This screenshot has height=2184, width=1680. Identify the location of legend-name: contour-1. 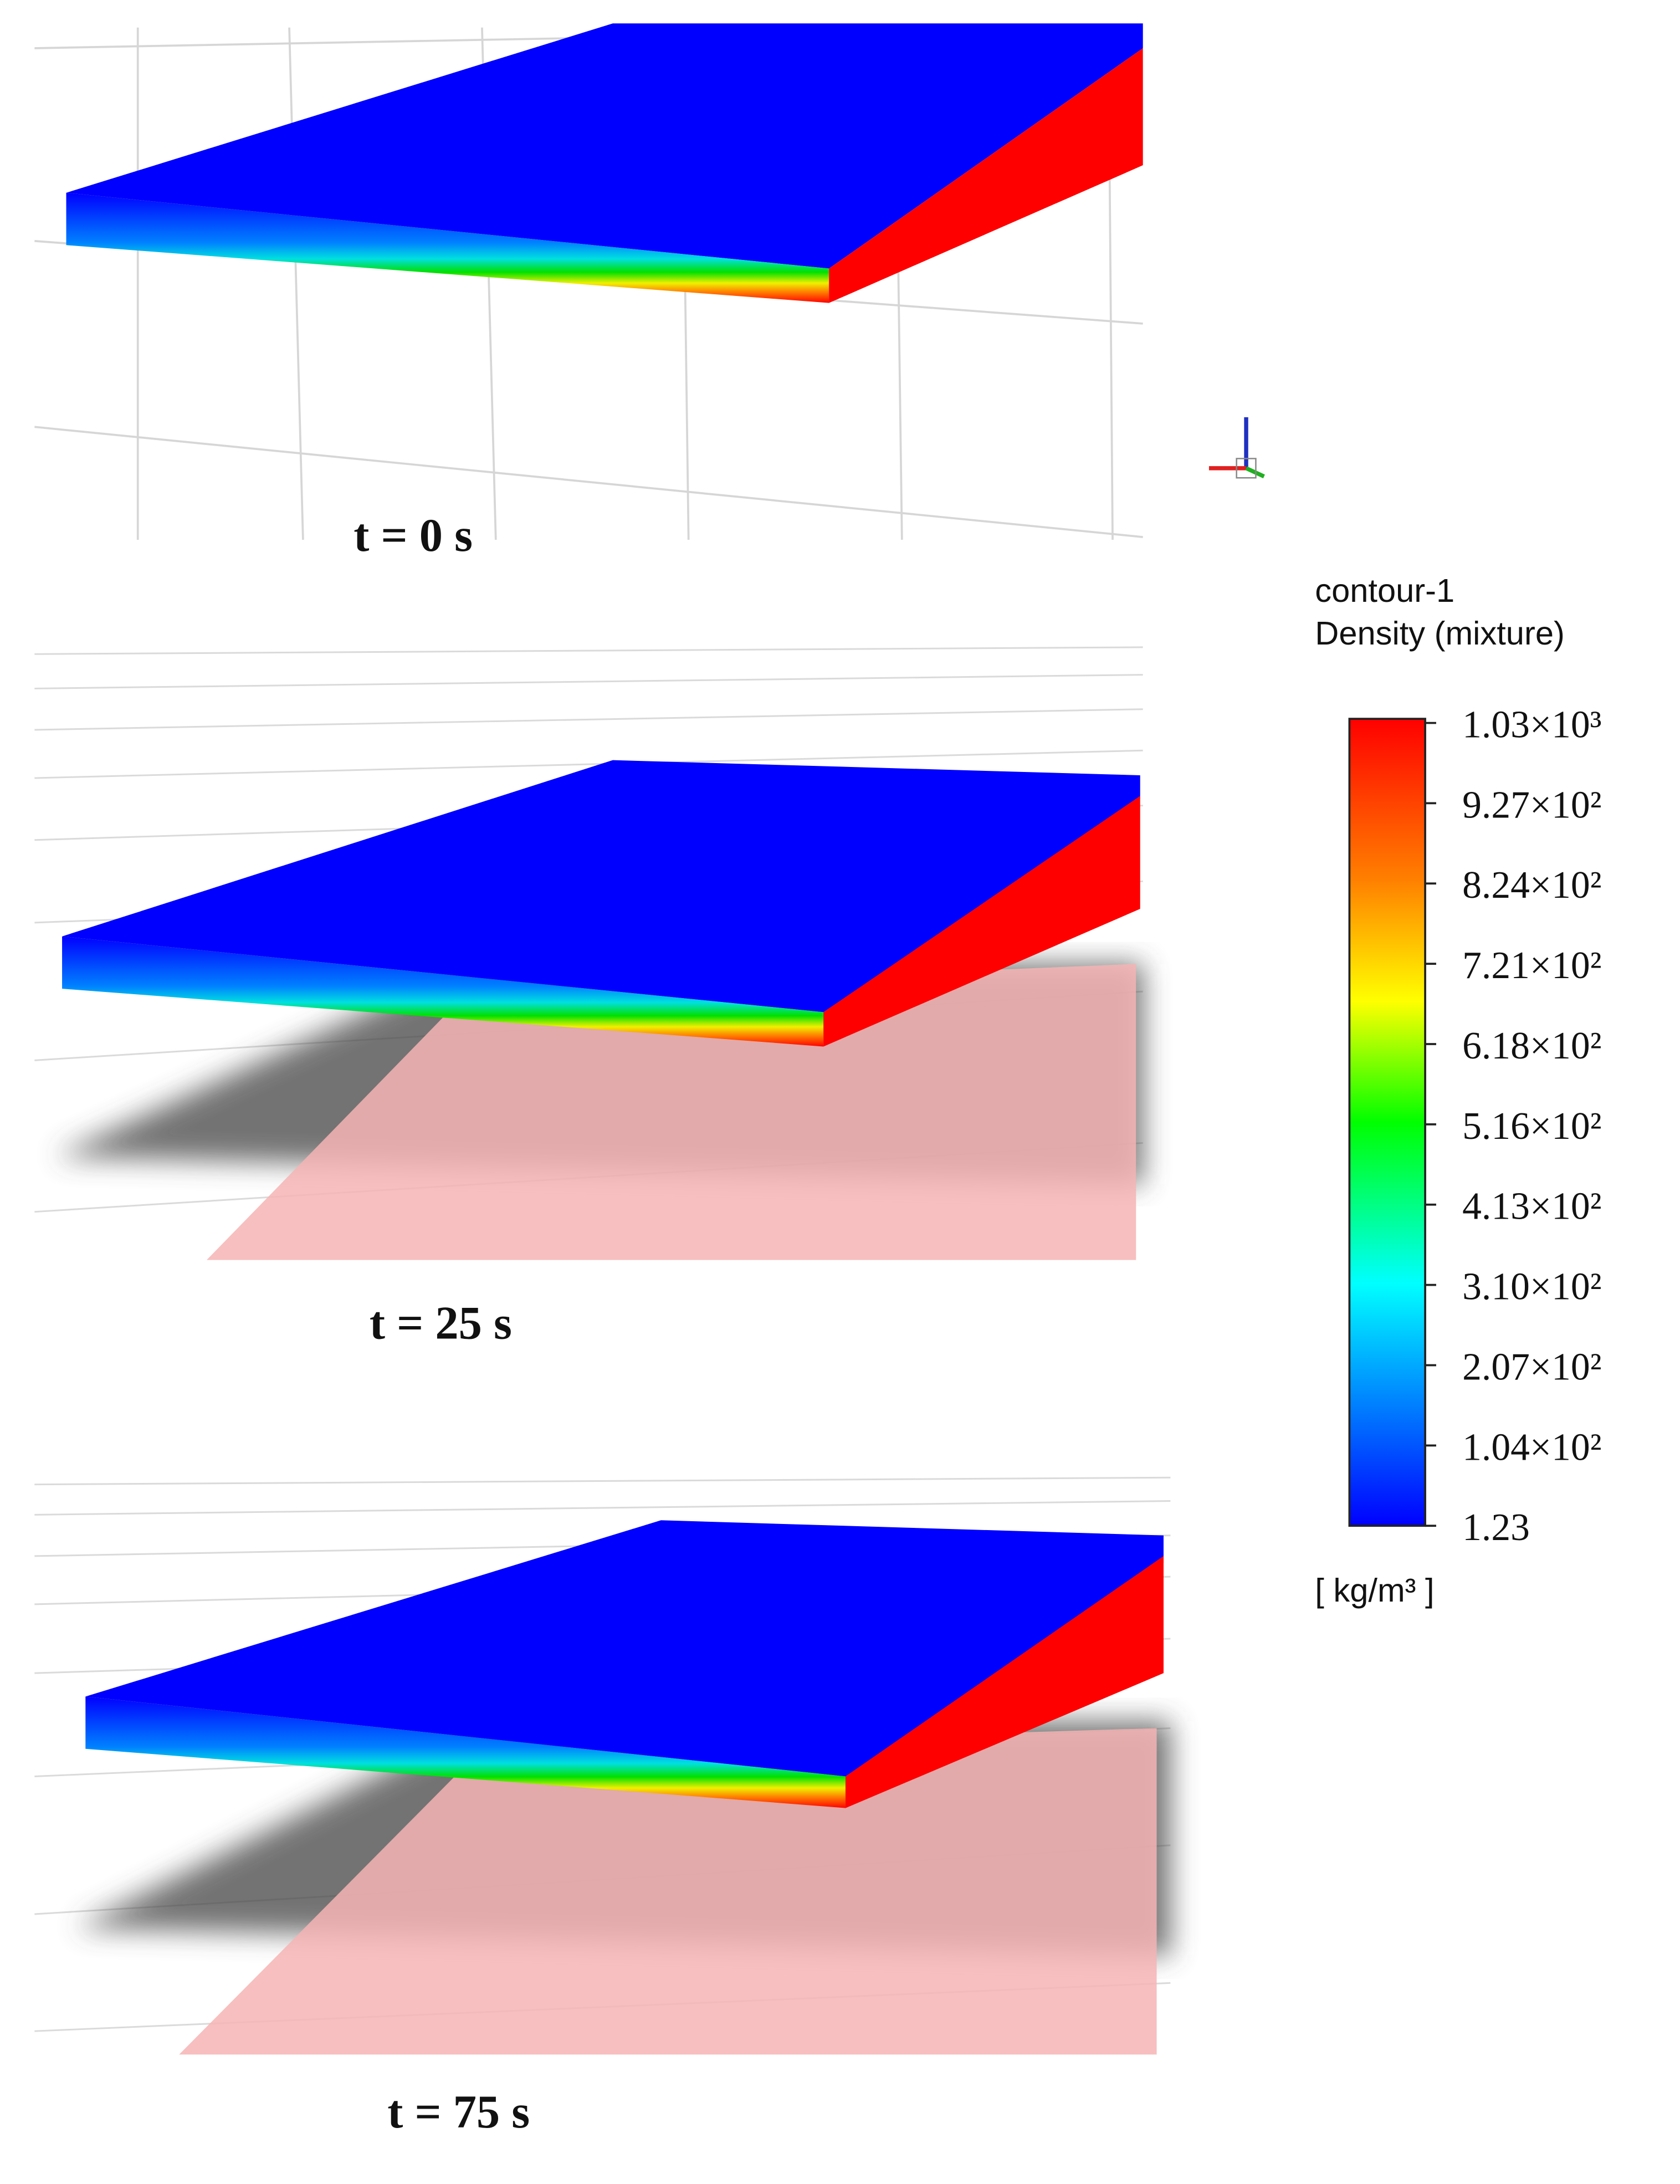
(1384, 590).